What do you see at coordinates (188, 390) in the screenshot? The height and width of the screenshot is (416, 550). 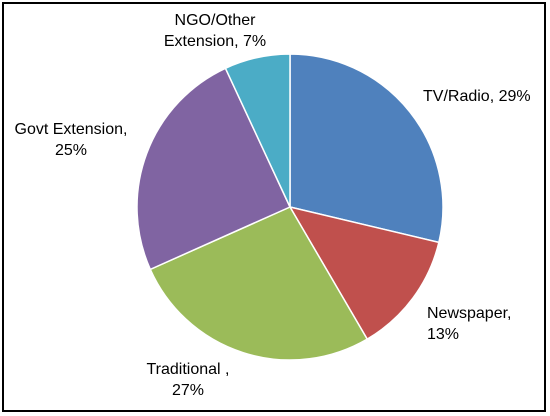 I see `pie-label-line: 27%` at bounding box center [188, 390].